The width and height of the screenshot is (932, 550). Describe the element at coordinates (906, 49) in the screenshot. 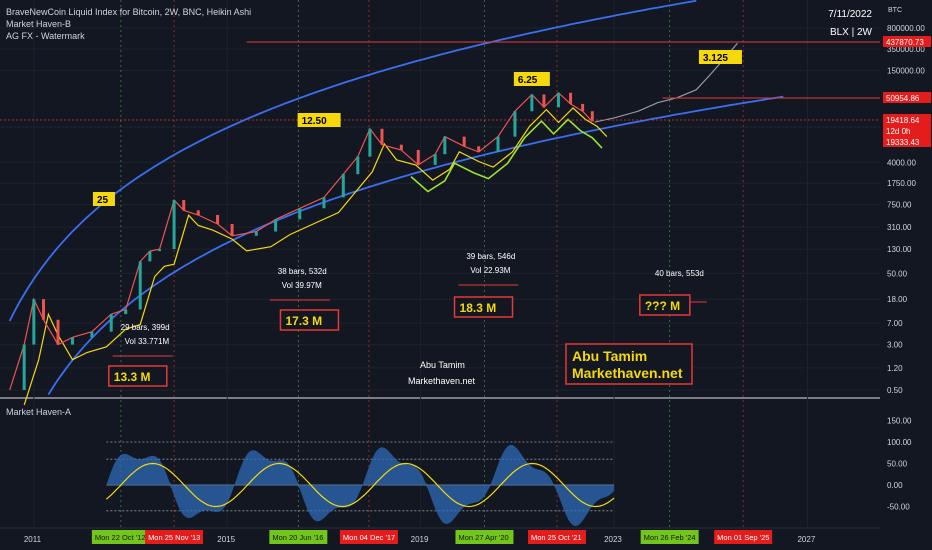

I see `y-tick-label: 350000.00` at that location.